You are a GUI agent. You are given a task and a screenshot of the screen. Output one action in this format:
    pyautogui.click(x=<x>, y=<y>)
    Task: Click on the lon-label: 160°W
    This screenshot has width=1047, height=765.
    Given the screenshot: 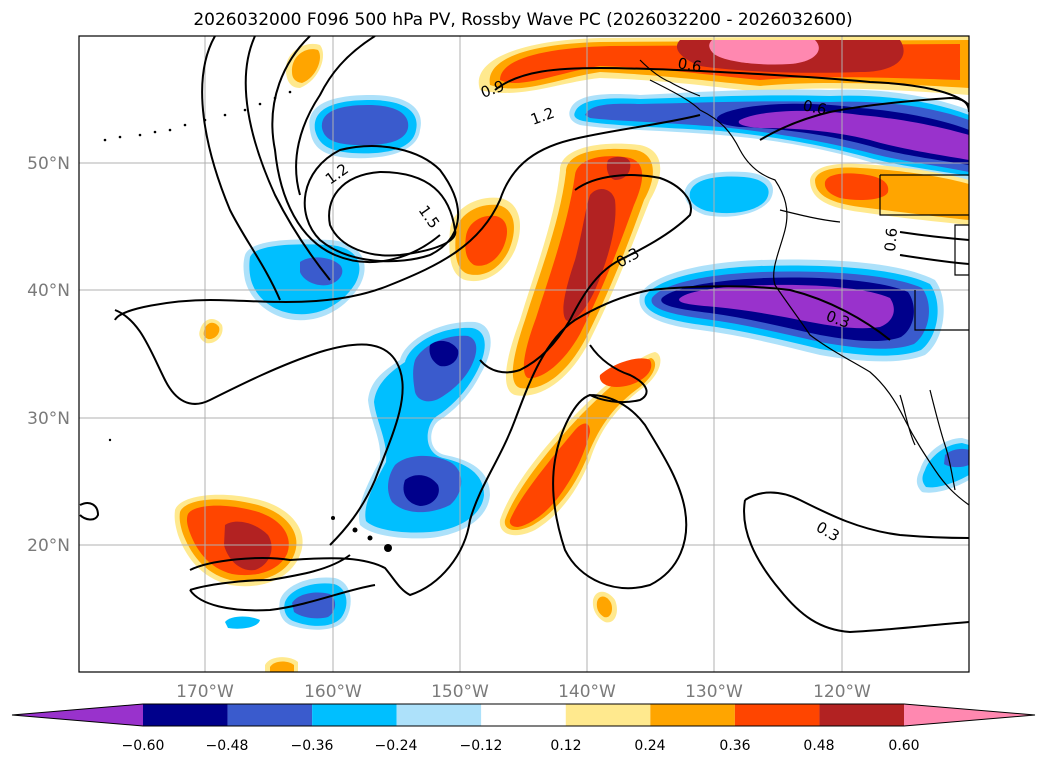 What is the action you would take?
    pyautogui.click(x=333, y=692)
    